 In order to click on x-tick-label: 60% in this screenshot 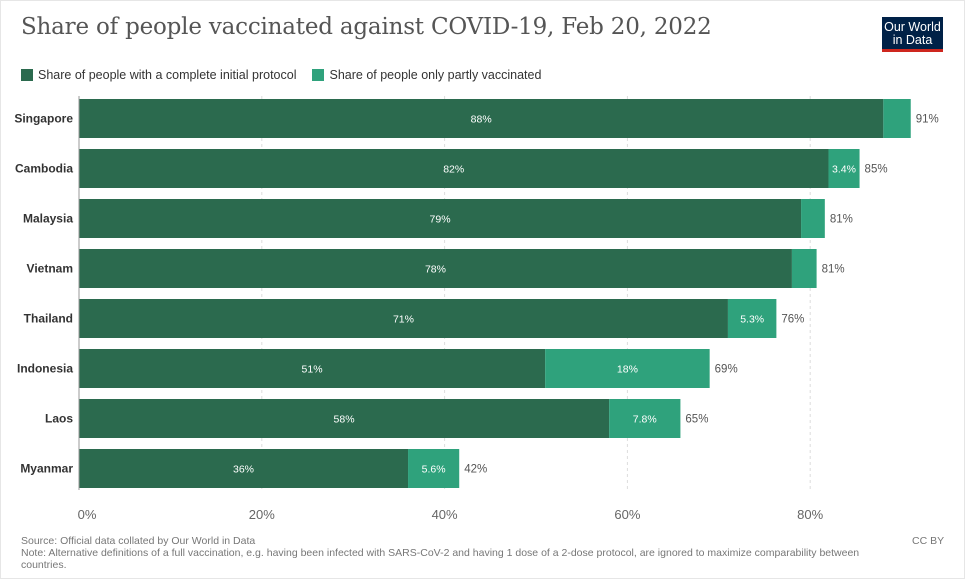, I will do `click(627, 514)`.